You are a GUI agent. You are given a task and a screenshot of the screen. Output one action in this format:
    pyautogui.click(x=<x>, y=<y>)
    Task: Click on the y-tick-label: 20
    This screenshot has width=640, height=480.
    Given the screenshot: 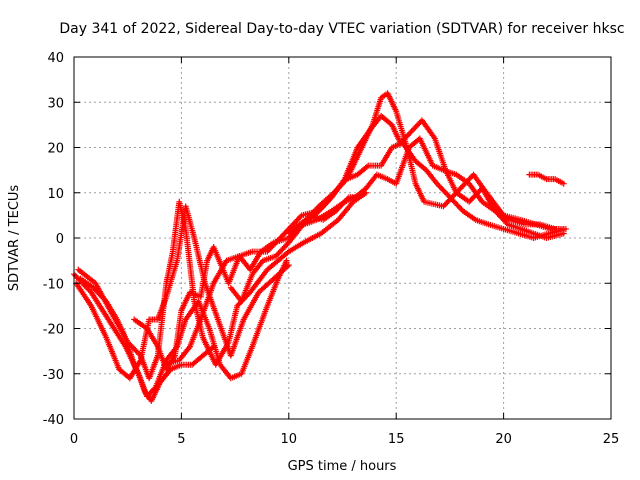 What is the action you would take?
    pyautogui.click(x=55, y=149)
    